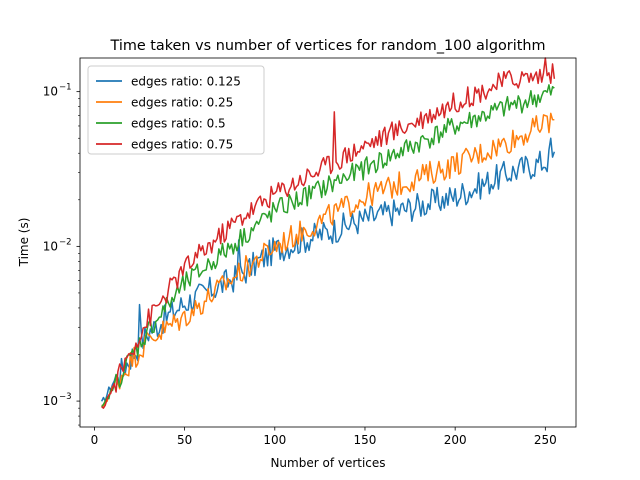 This screenshot has width=640, height=480. What do you see at coordinates (182, 145) in the screenshot?
I see `legend-label: edges ratio: 0.75` at bounding box center [182, 145].